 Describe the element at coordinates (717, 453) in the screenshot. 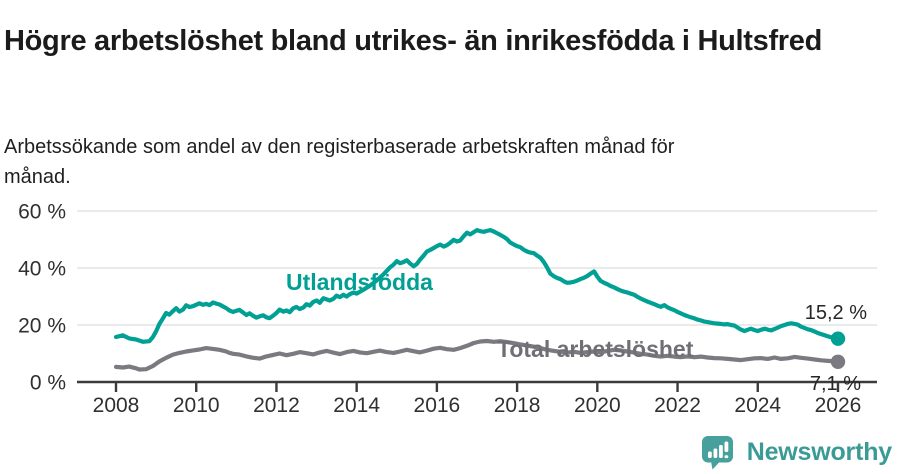

I see `newsworthy-speech-bubble-bar-chart-icon` at that location.